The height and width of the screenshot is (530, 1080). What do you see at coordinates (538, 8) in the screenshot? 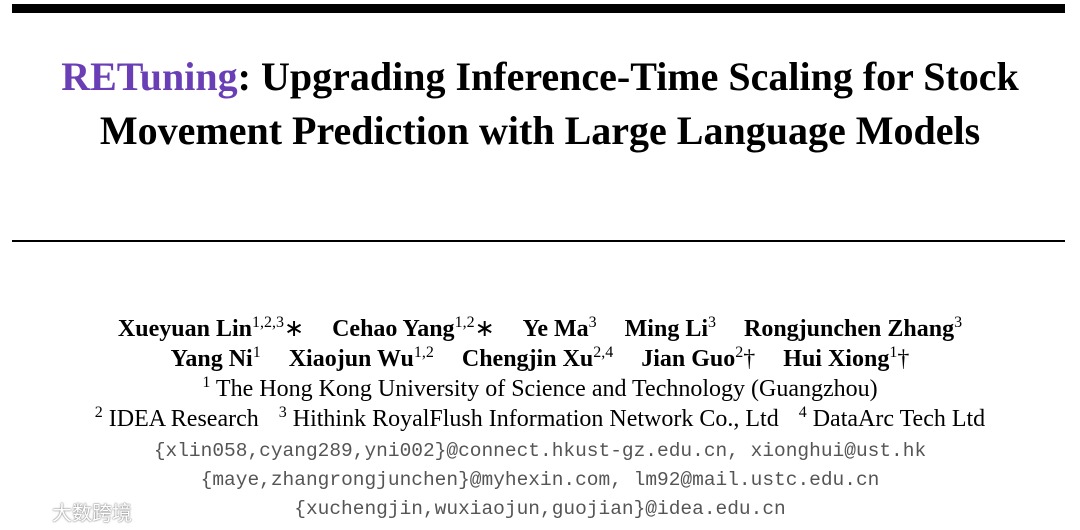
I see `top-rule` at bounding box center [538, 8].